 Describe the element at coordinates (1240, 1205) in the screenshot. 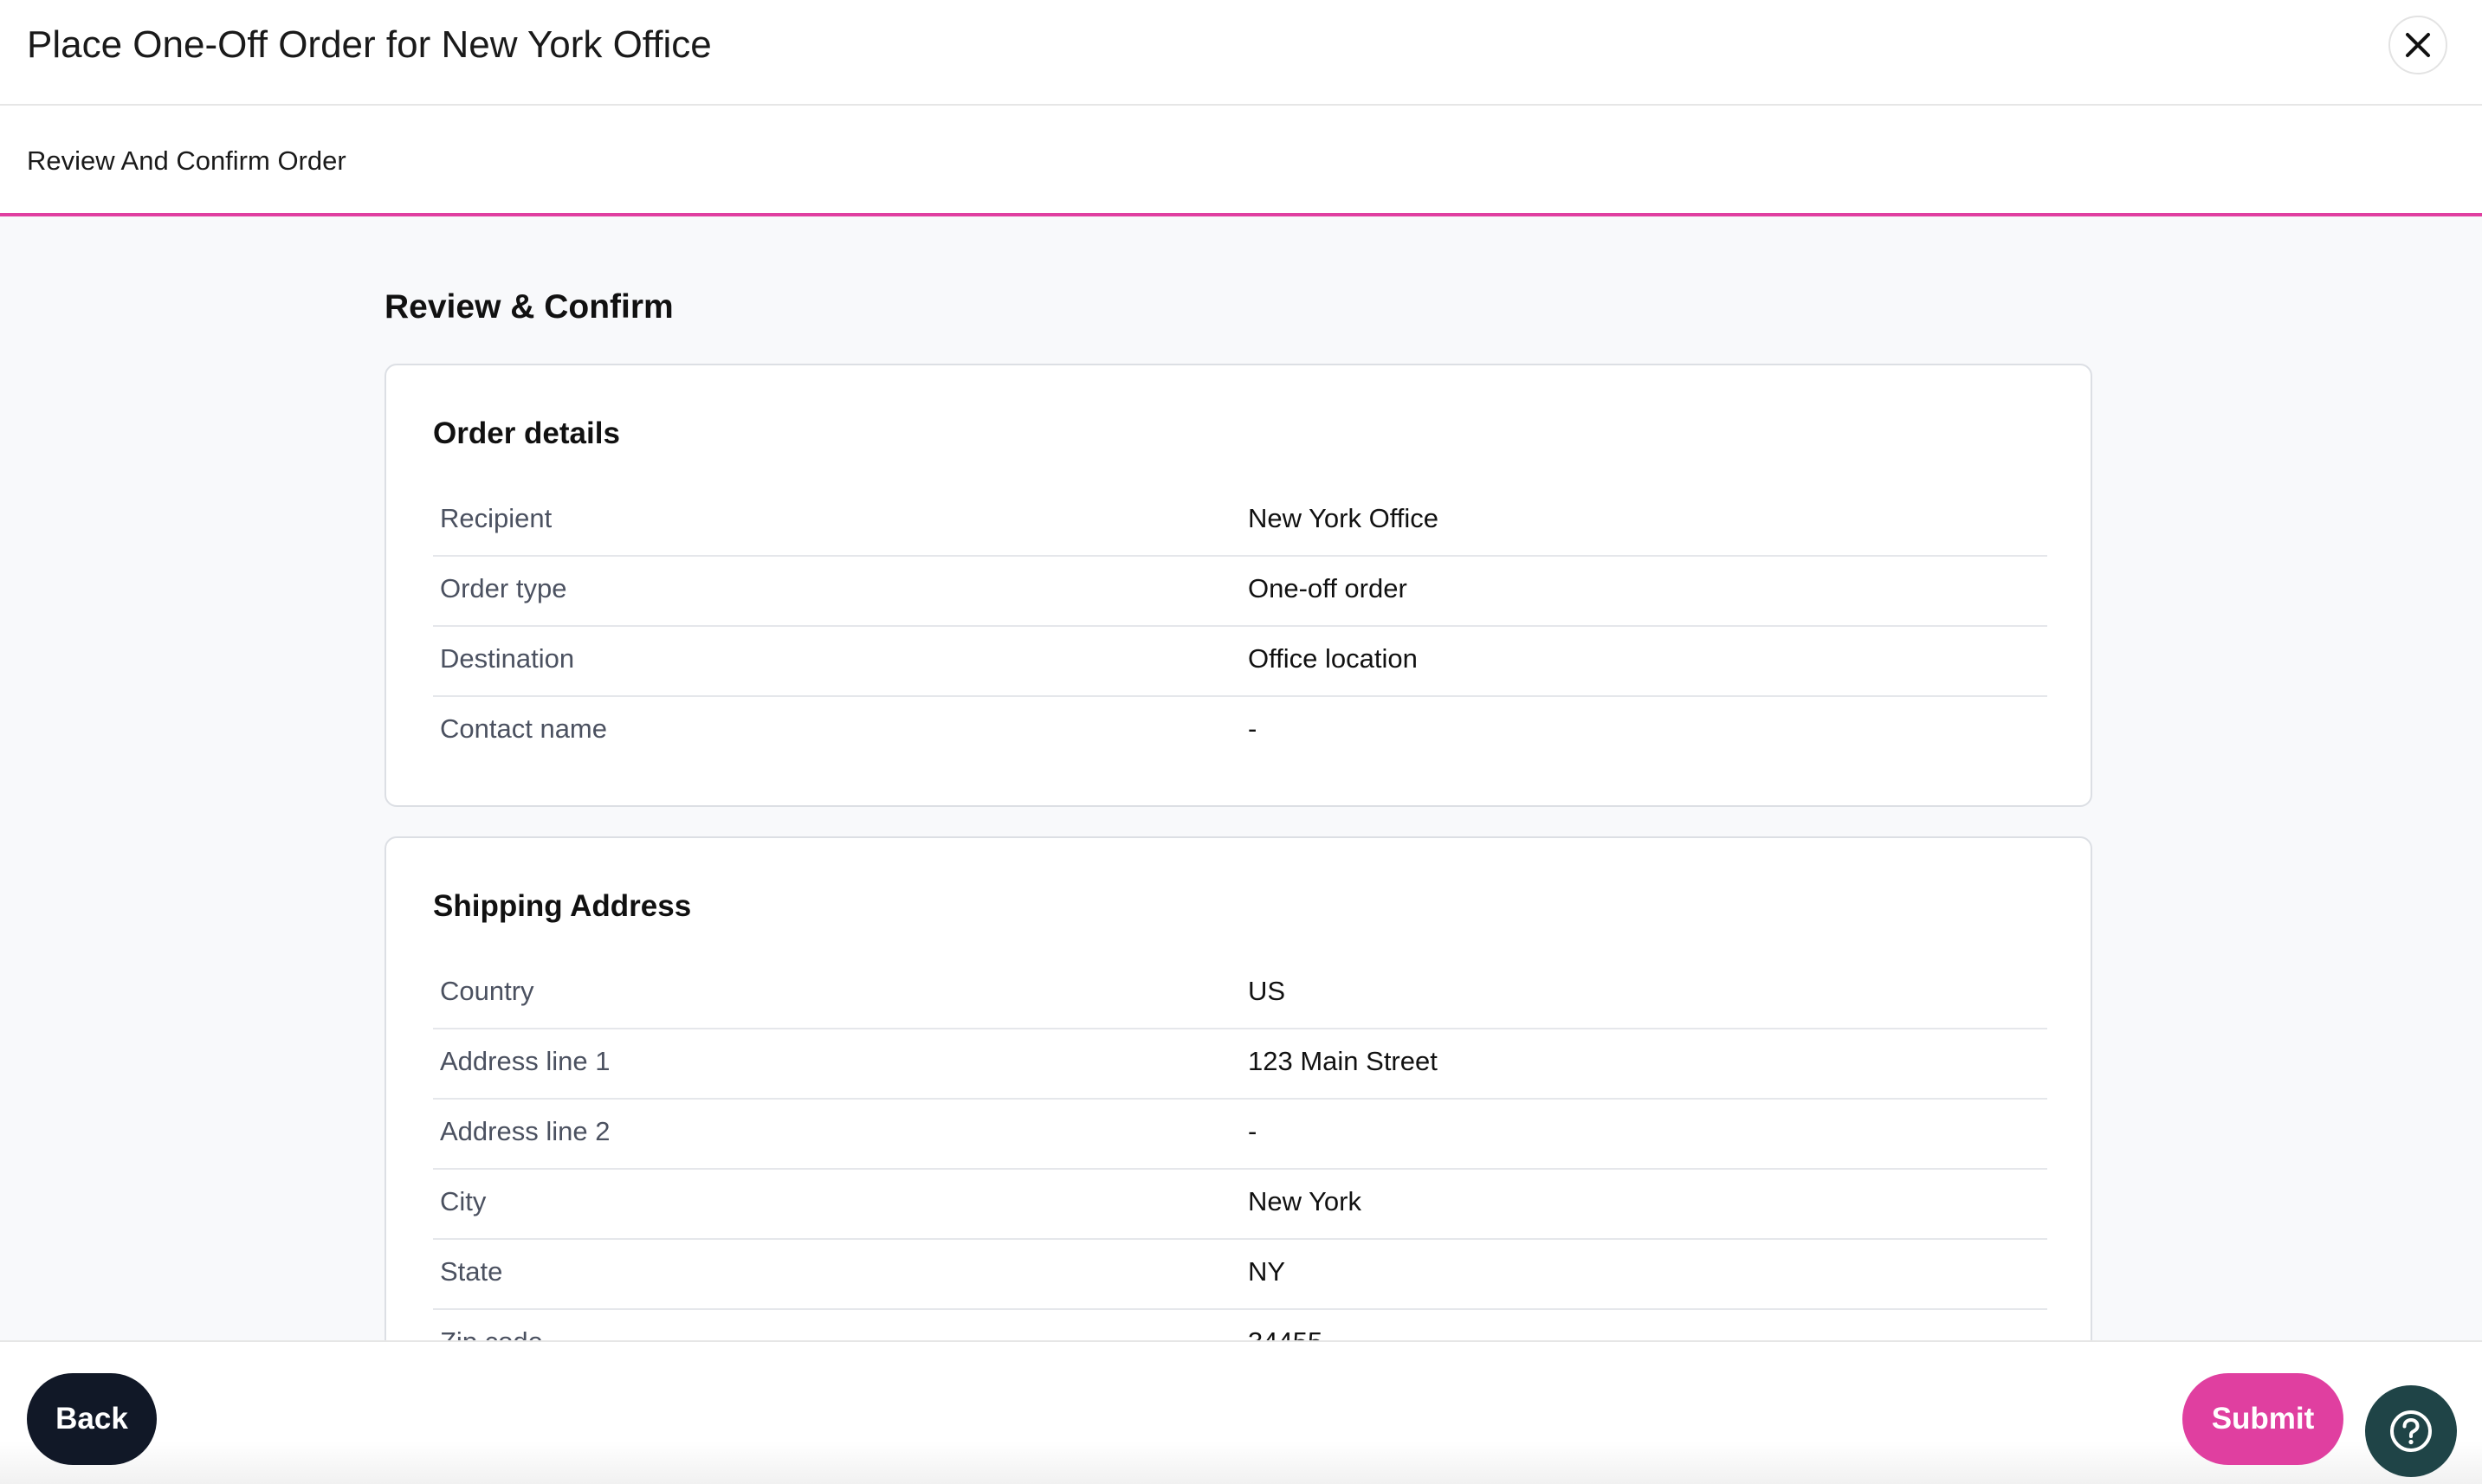

I see `address-row-city: City New York` at that location.